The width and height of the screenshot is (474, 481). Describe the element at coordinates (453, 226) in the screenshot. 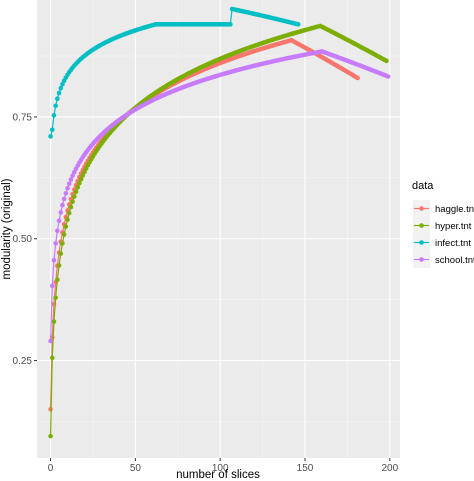

I see `legend-label: hyper.tnt` at that location.